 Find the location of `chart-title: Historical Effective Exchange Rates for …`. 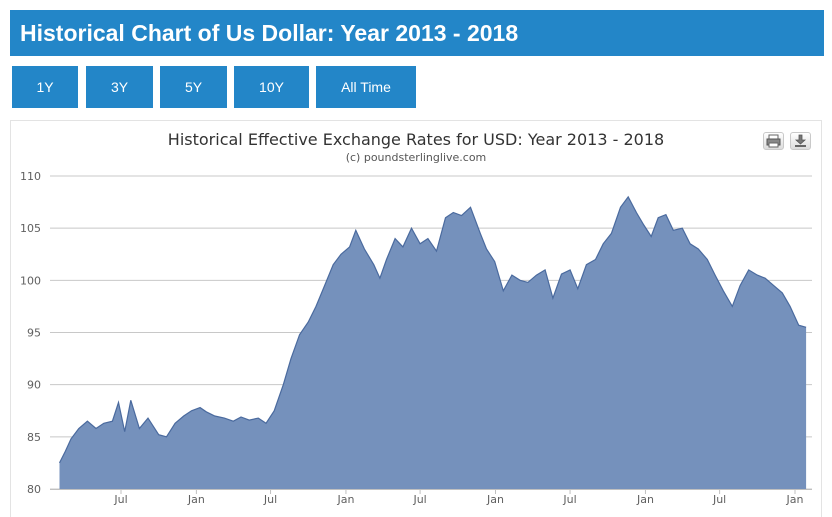

chart-title: Historical Effective Exchange Rates for … is located at coordinates (416, 139).